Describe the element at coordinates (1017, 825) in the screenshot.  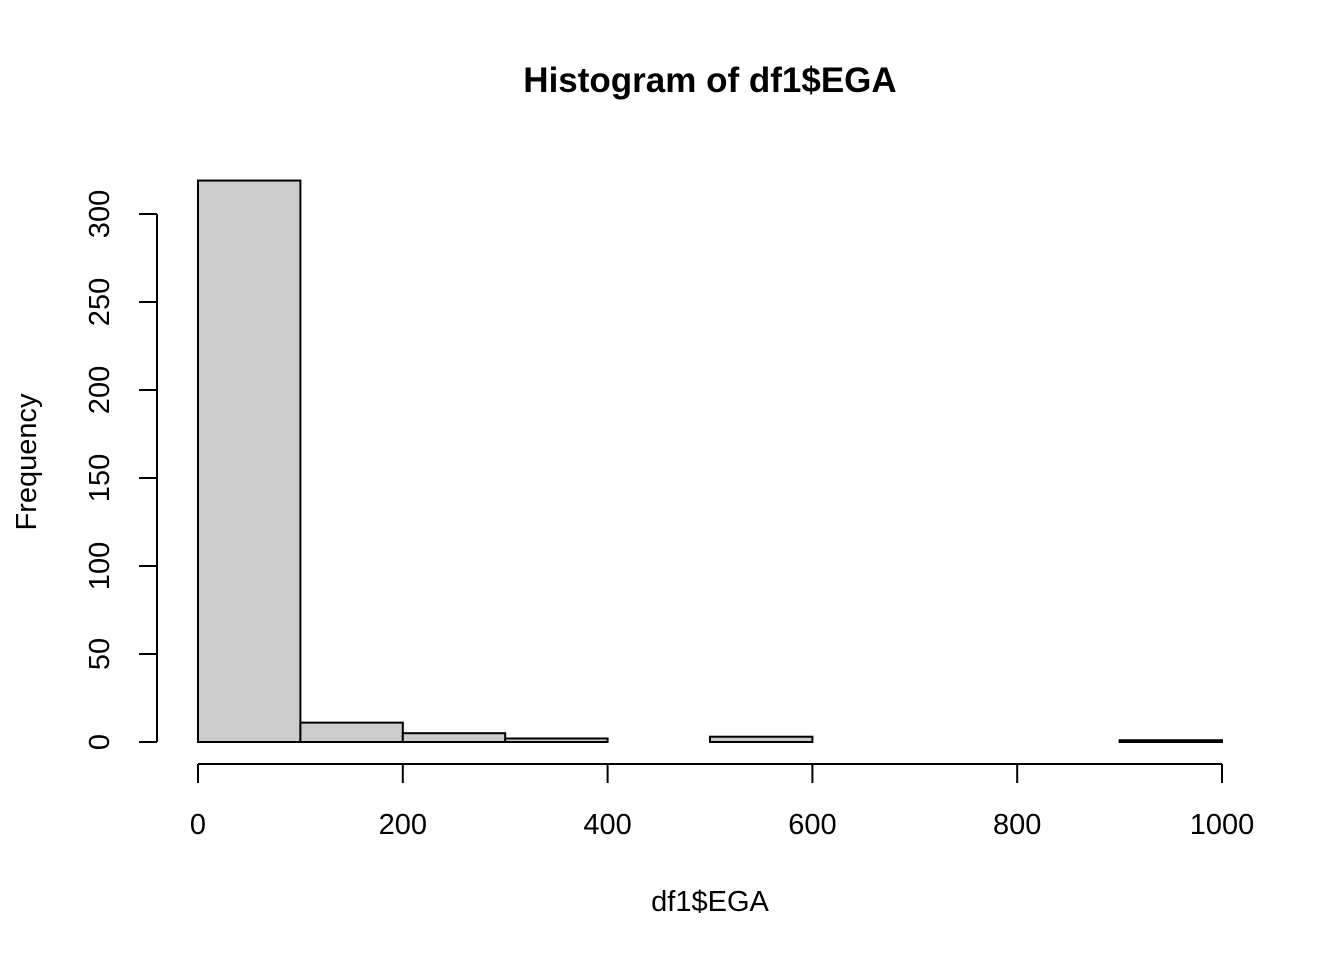
I see `x-tick-label-800: 800` at that location.